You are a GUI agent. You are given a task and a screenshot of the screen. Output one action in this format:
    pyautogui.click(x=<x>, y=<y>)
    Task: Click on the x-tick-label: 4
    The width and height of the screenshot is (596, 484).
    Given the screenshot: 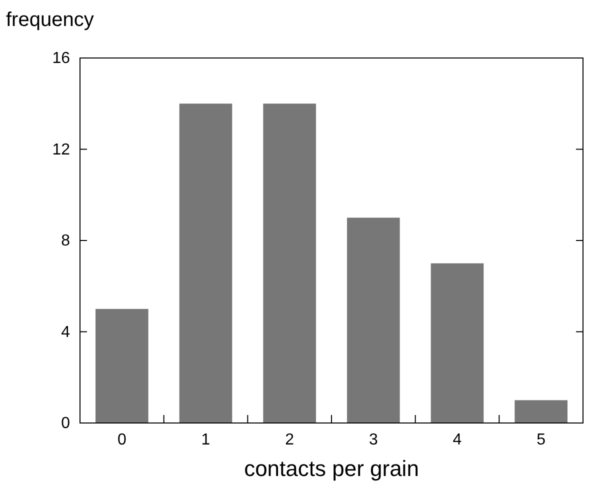 What is the action you would take?
    pyautogui.click(x=457, y=439)
    